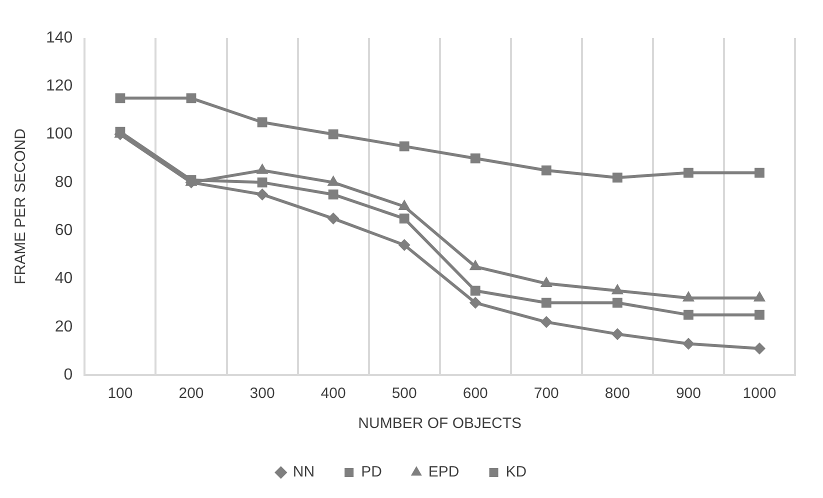  Describe the element at coordinates (617, 393) in the screenshot. I see `x-tick-label: 800` at that location.